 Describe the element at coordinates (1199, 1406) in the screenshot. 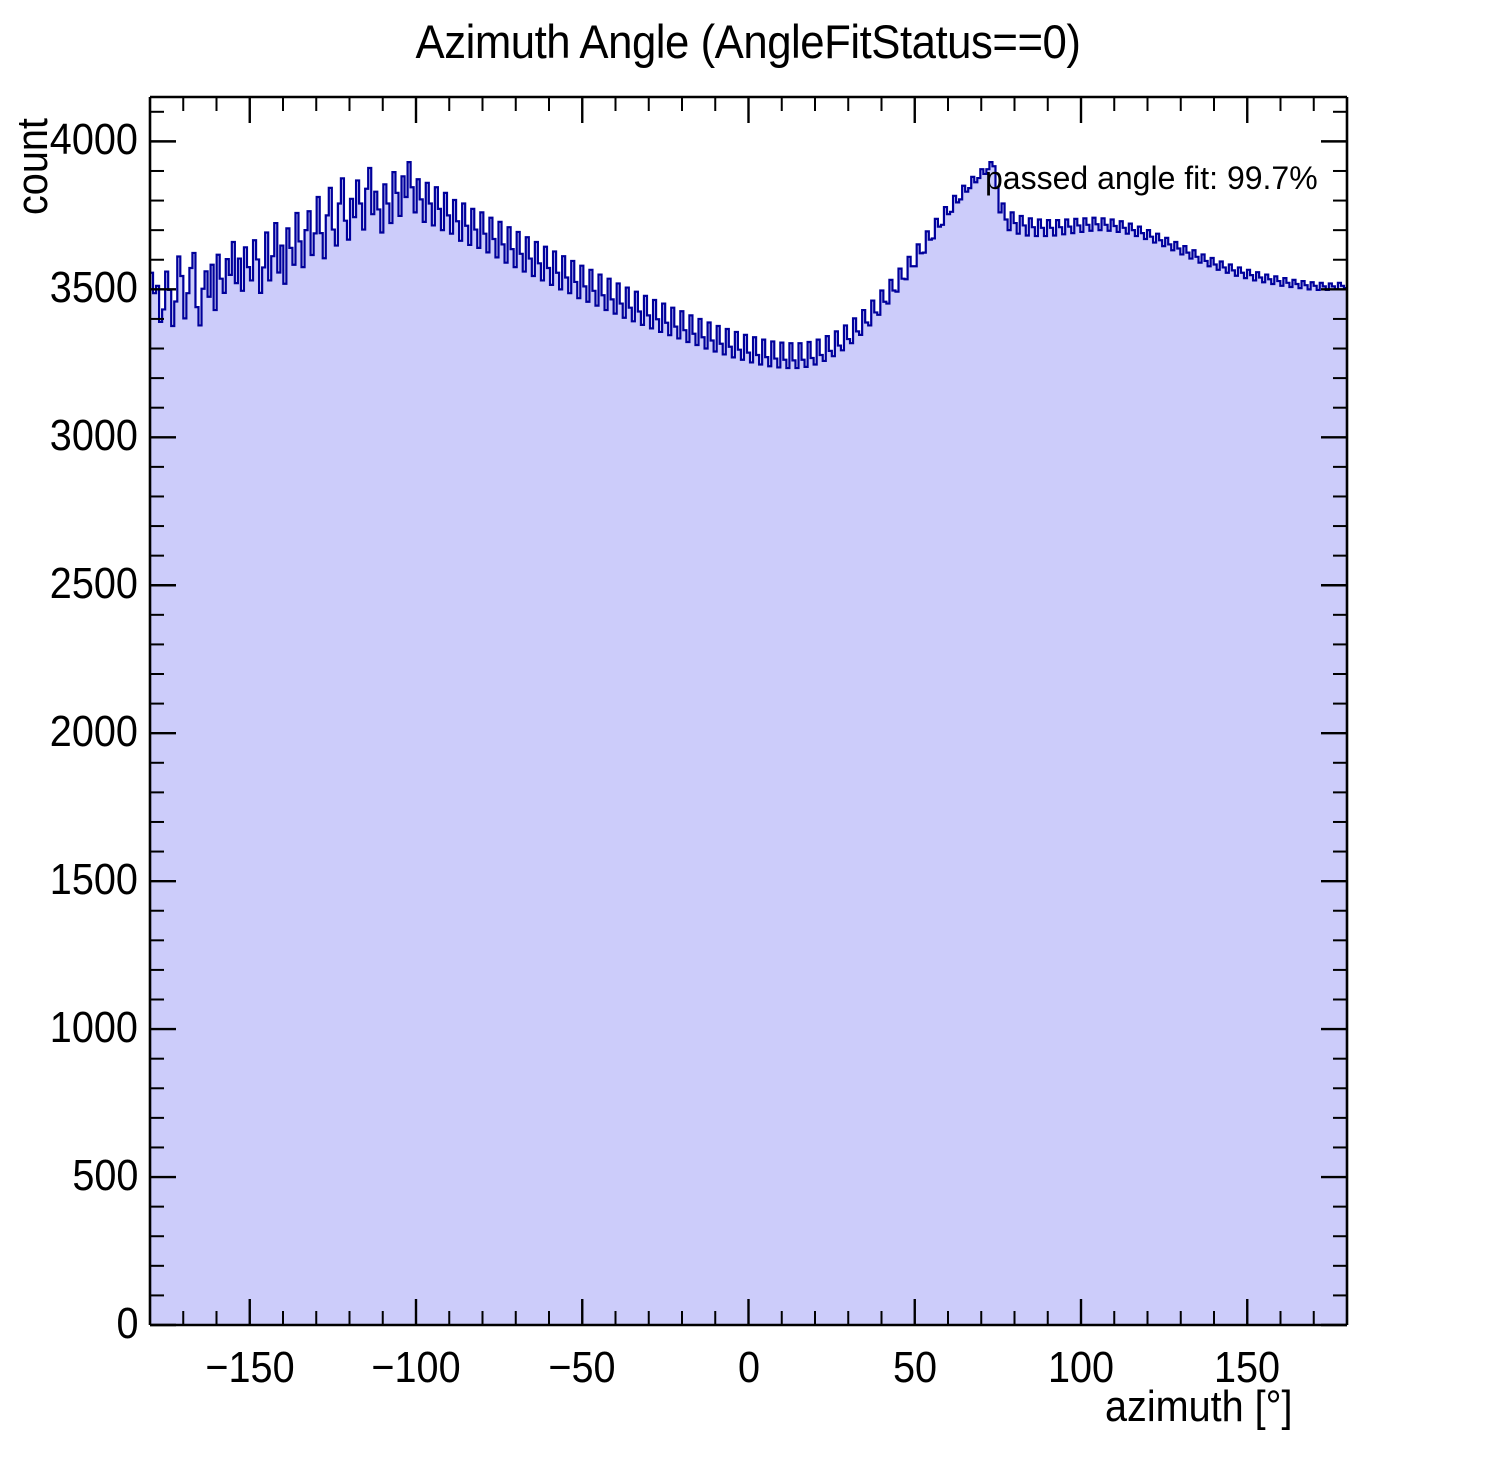

I see `x-axis-title: azimuth [°]` at that location.